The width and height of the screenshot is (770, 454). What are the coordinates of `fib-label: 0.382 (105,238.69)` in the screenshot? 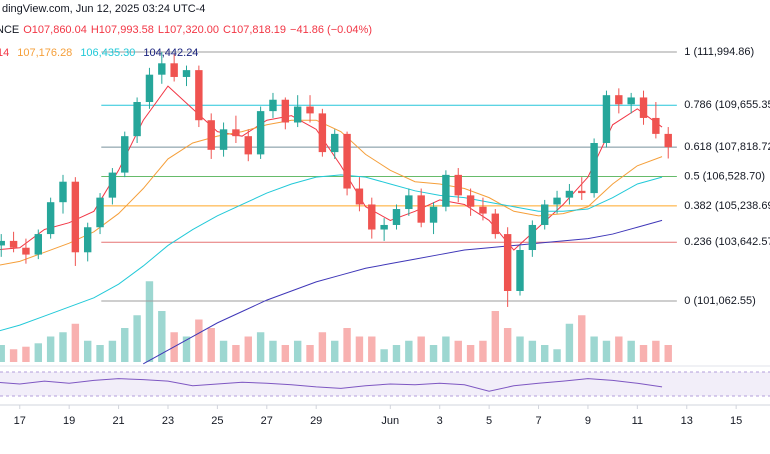 It's located at (727, 206).